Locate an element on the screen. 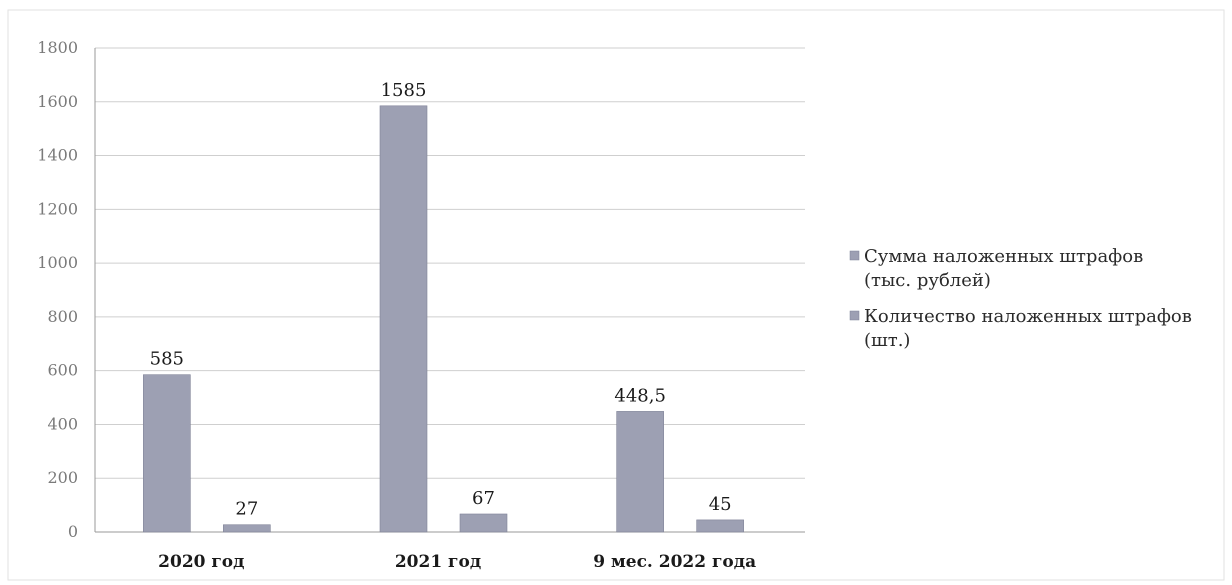 Image resolution: width=1232 pixels, height=585 pixels. x-axis-categories: 2020 год 2021 год 9 мес. 2022 года is located at coordinates (457, 562).